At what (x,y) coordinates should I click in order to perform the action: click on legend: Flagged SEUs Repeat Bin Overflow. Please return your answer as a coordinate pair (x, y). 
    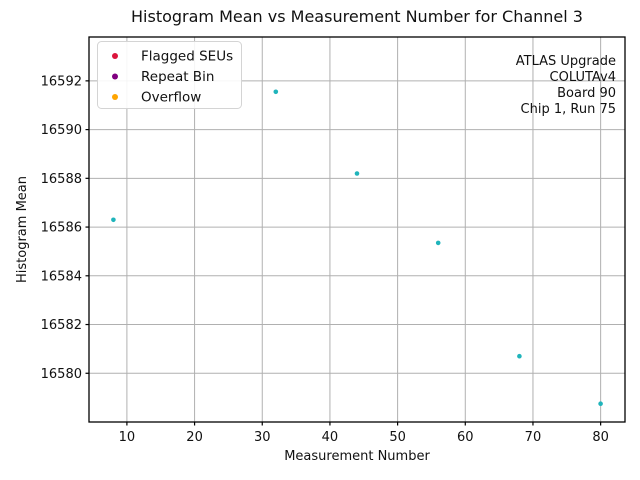
    Looking at the image, I should click on (169, 75).